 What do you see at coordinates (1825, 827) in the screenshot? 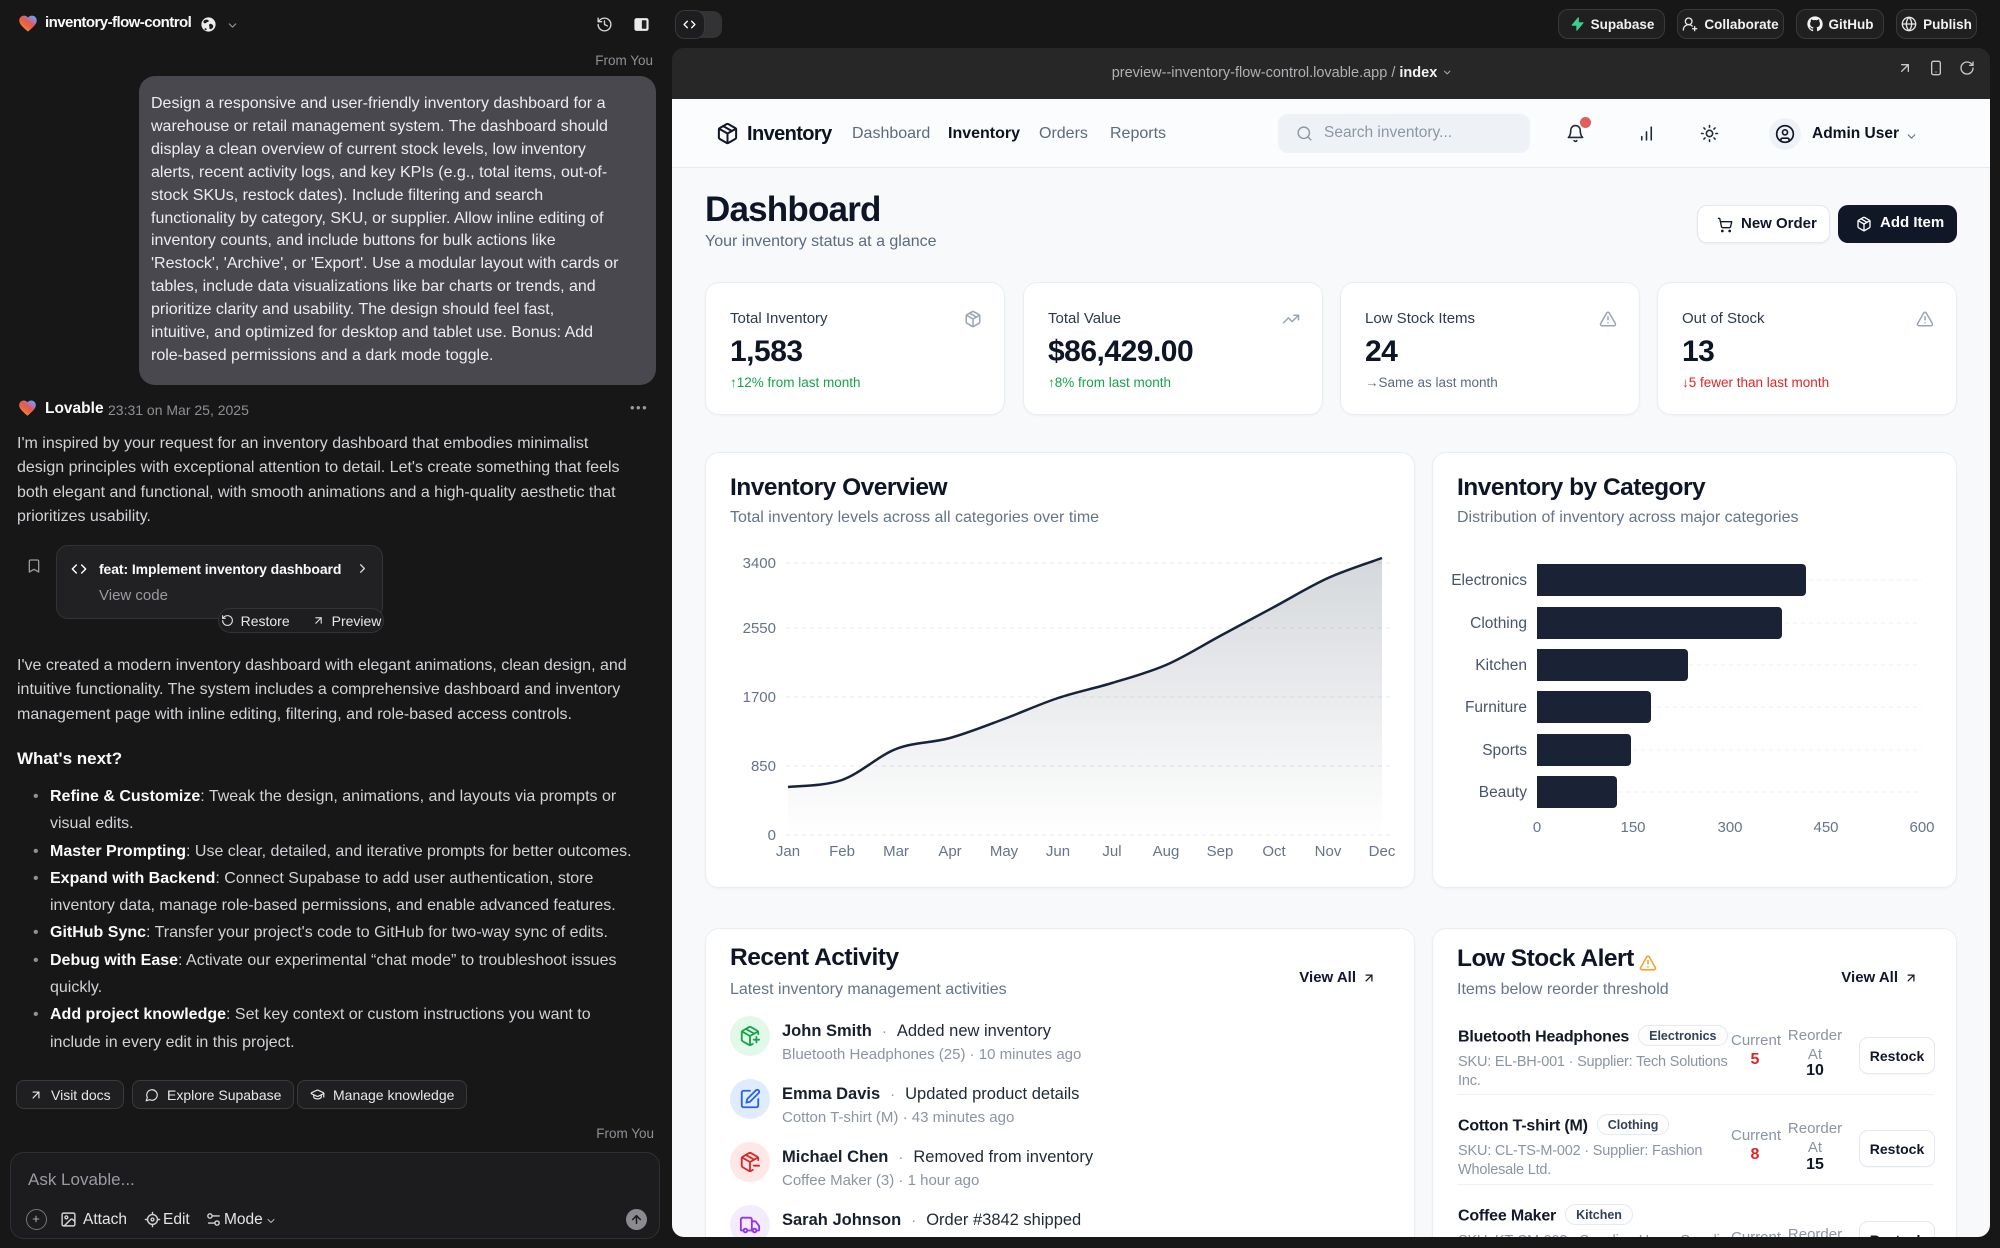
I see `svg-text: 450` at bounding box center [1825, 827].